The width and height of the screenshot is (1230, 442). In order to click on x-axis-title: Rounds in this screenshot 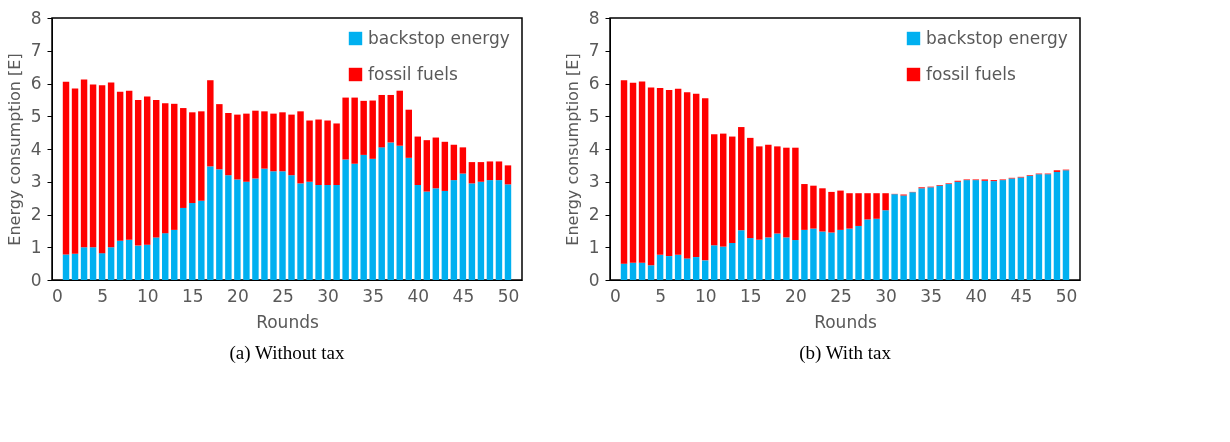, I will do `click(287, 321)`.